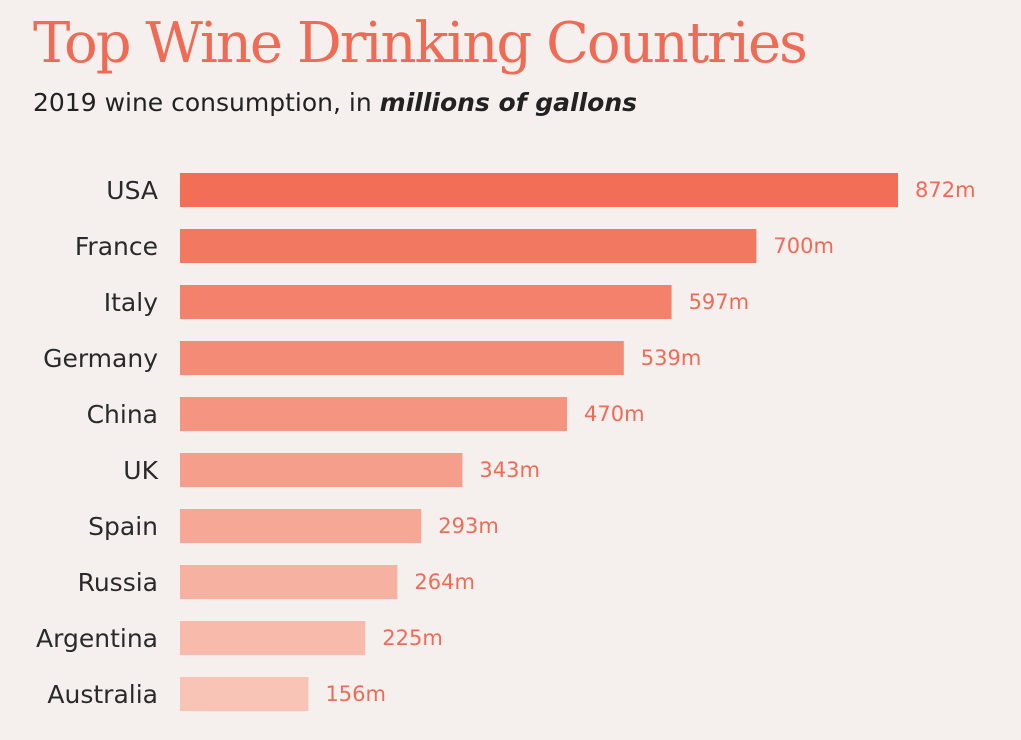 The image size is (1021, 740). Describe the element at coordinates (420, 43) in the screenshot. I see `chart-title: Top Wine Drinking Countries` at that location.